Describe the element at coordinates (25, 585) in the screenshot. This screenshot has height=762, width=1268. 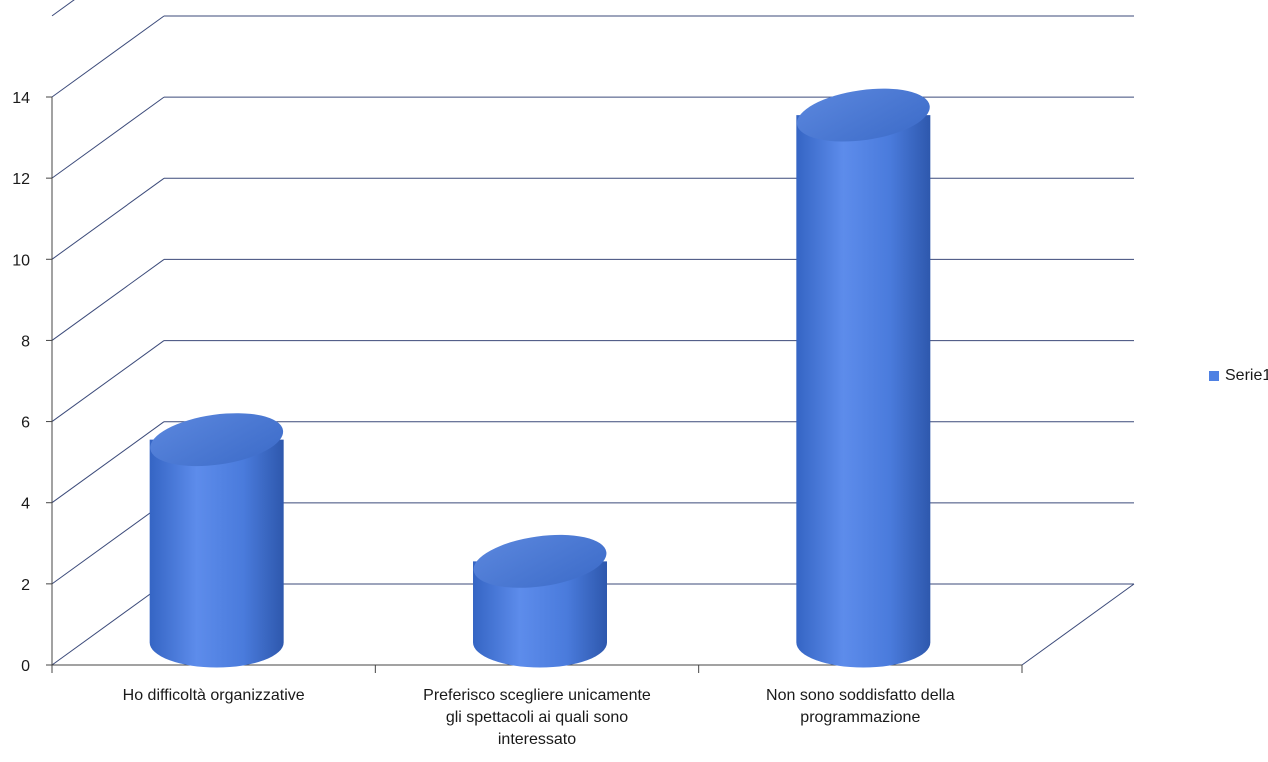
I see `y-tick-label: 2` at that location.